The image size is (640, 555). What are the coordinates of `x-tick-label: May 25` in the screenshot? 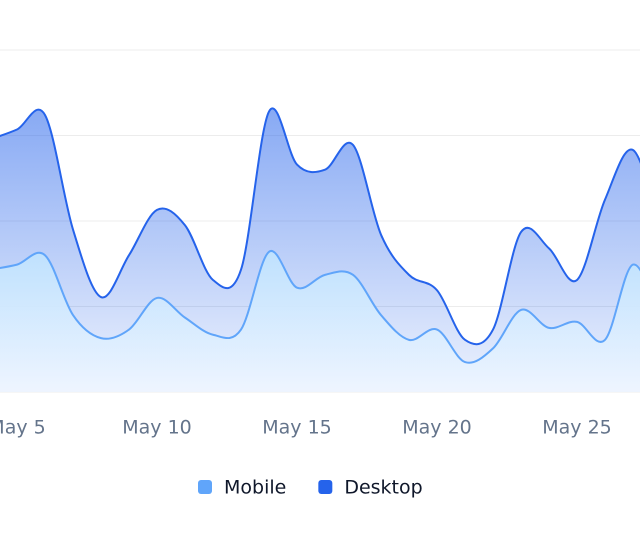 It's located at (577, 428).